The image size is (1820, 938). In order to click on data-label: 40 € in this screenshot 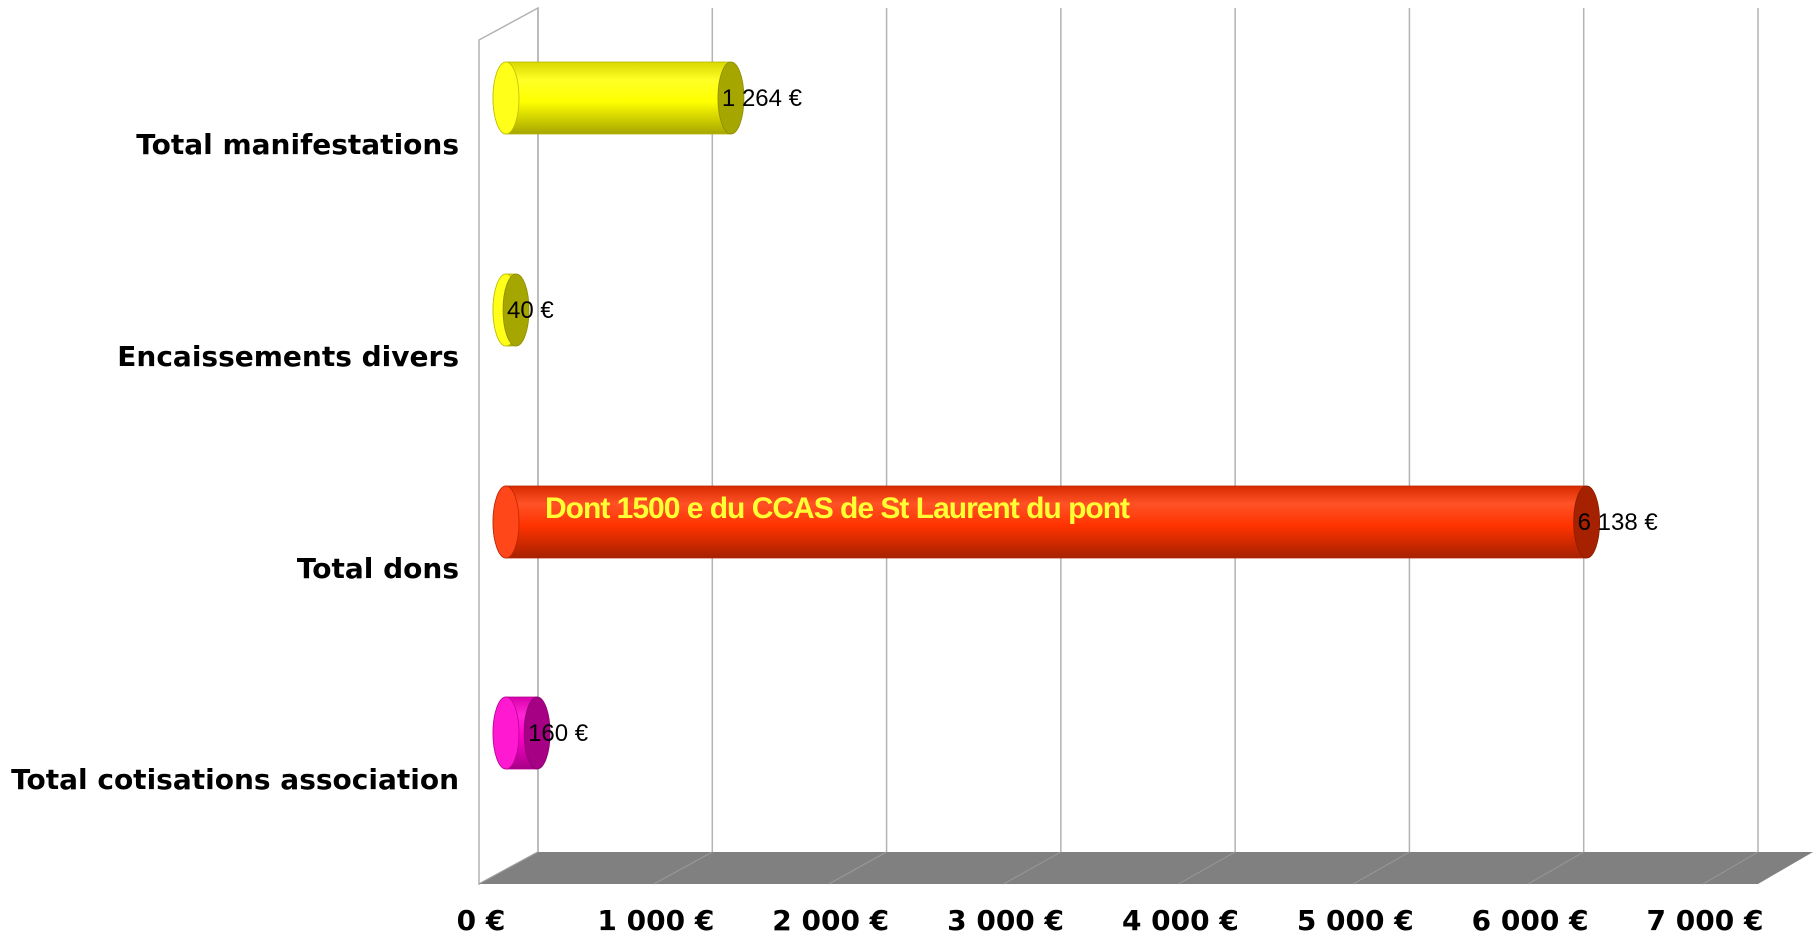, I will do `click(530, 310)`.